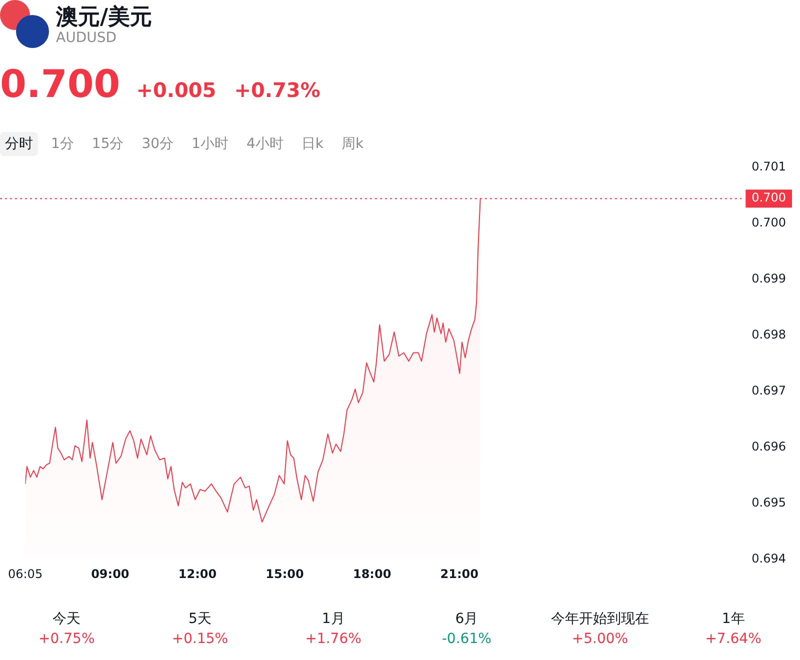 The width and height of the screenshot is (800, 660). What do you see at coordinates (466, 619) in the screenshot?
I see `text: 6月` at bounding box center [466, 619].